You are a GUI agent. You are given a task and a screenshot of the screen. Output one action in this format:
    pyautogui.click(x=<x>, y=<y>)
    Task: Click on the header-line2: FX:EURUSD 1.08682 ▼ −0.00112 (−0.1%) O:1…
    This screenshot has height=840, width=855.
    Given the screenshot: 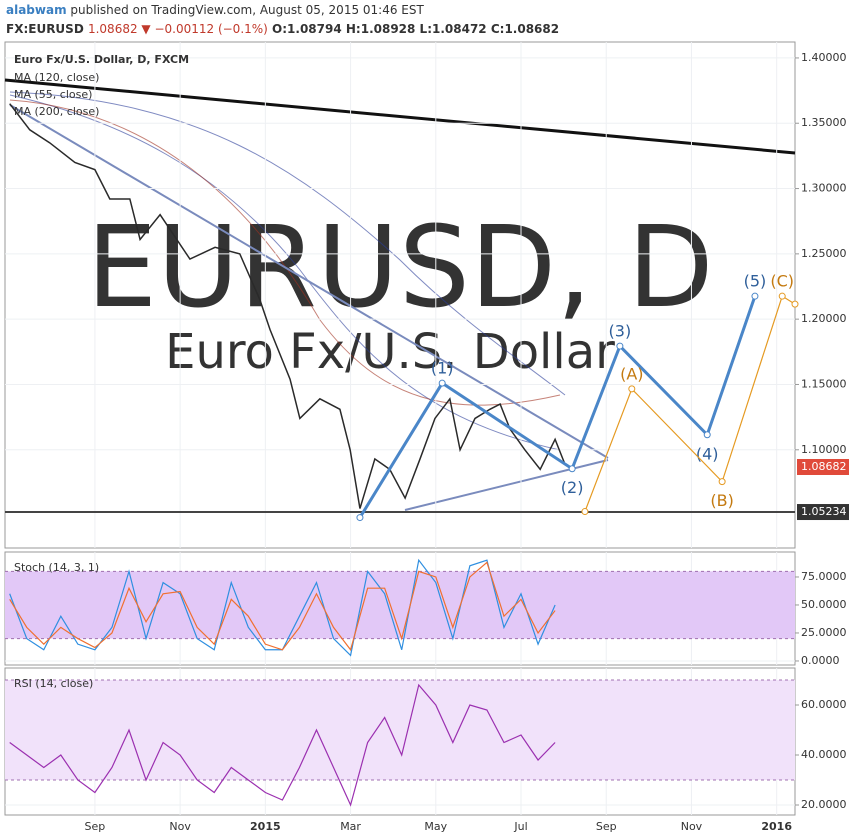 What is the action you would take?
    pyautogui.click(x=282, y=29)
    